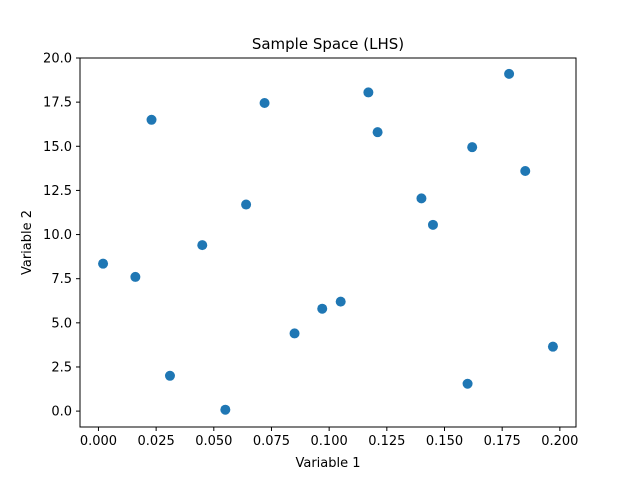 The height and width of the screenshot is (480, 640). Describe the element at coordinates (98, 441) in the screenshot. I see `x-tick-label: 0.000` at that location.